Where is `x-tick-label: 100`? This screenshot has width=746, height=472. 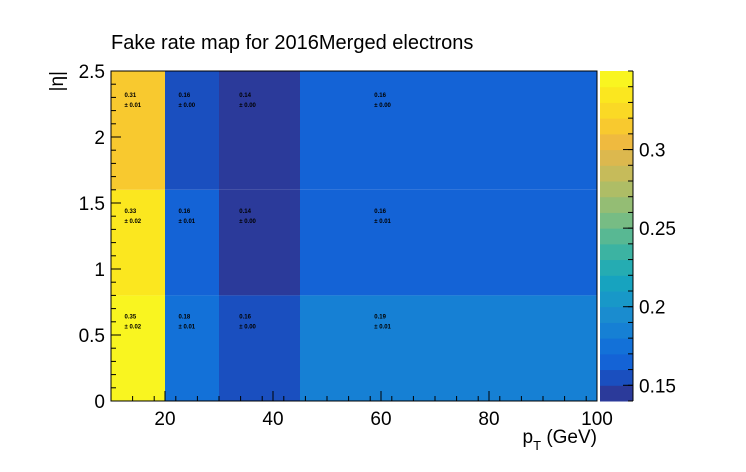 x-tick-label: 100 is located at coordinates (597, 419).